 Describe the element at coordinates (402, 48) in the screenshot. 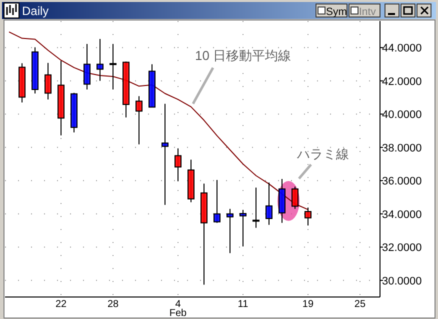

I see `y-tick-label: 44.0000` at that location.